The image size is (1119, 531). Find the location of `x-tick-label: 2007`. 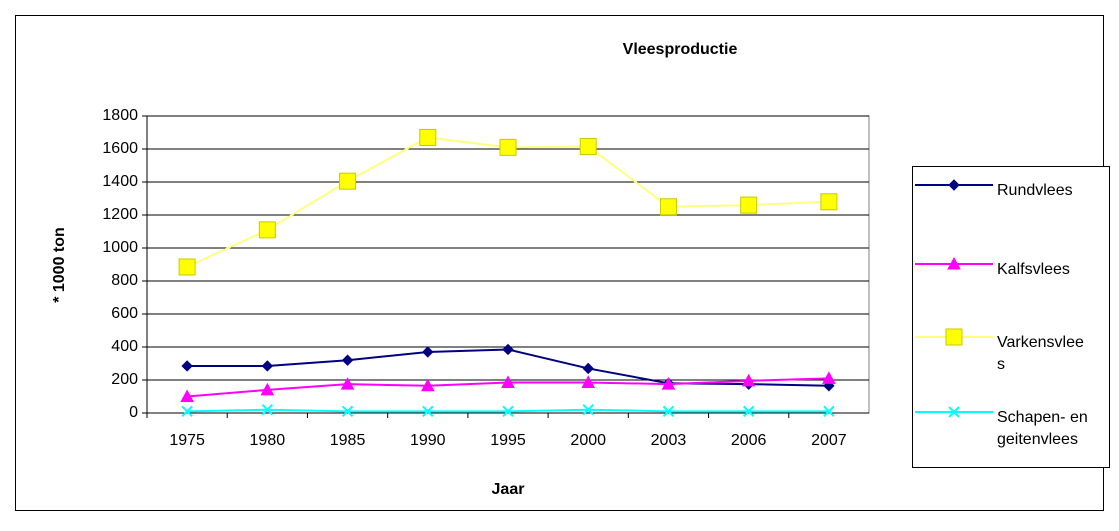

x-tick-label: 2007 is located at coordinates (829, 440).